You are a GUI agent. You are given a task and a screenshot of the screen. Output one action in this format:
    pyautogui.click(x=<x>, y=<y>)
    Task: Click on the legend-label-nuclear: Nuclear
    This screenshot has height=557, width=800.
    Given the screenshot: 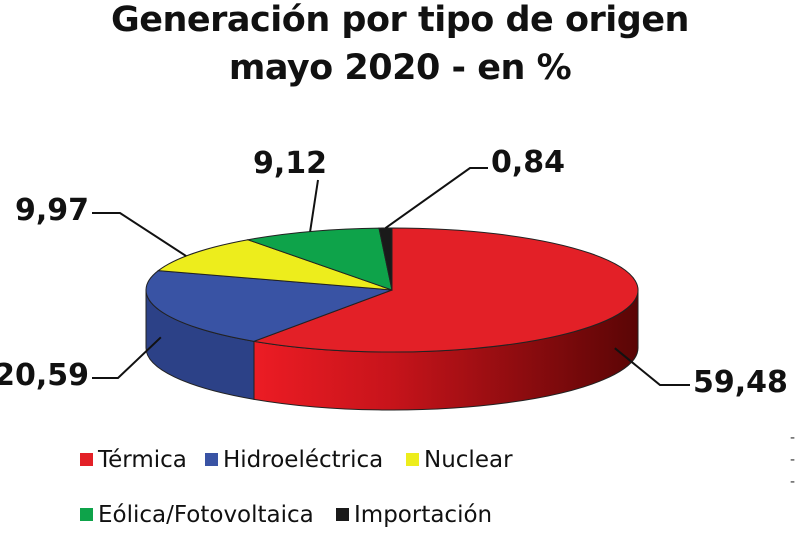 What is the action you would take?
    pyautogui.click(x=468, y=460)
    